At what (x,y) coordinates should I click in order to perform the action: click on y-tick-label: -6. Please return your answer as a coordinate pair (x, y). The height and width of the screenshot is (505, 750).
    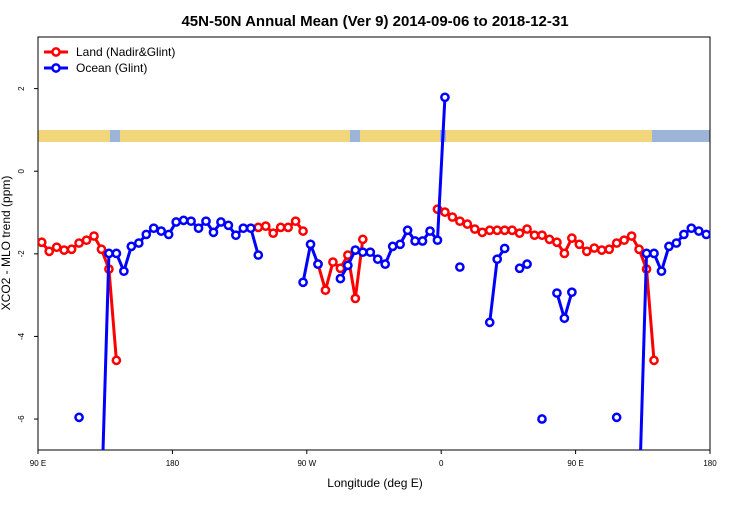
    Looking at the image, I should click on (21, 419).